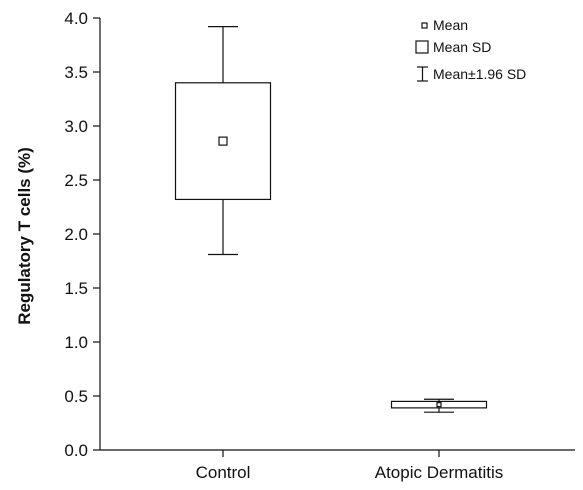 The height and width of the screenshot is (490, 583). Describe the element at coordinates (24, 236) in the screenshot. I see `y-axis-title: Regulatory T cells (%)` at that location.